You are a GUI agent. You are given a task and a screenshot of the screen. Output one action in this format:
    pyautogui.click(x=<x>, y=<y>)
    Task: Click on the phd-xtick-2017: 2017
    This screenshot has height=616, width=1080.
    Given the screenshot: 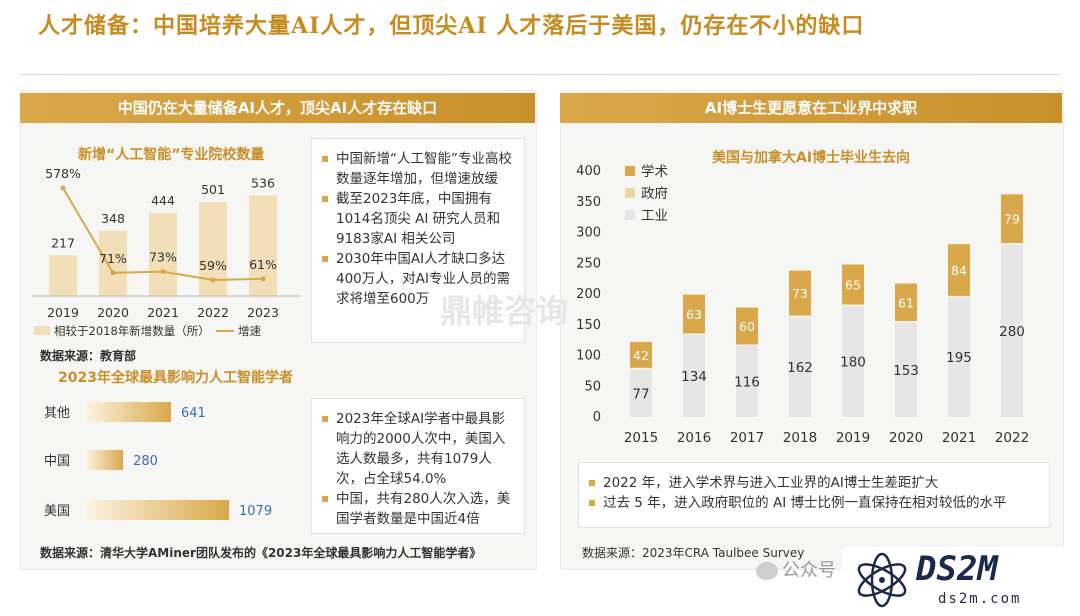 What is the action you would take?
    pyautogui.click(x=747, y=438)
    